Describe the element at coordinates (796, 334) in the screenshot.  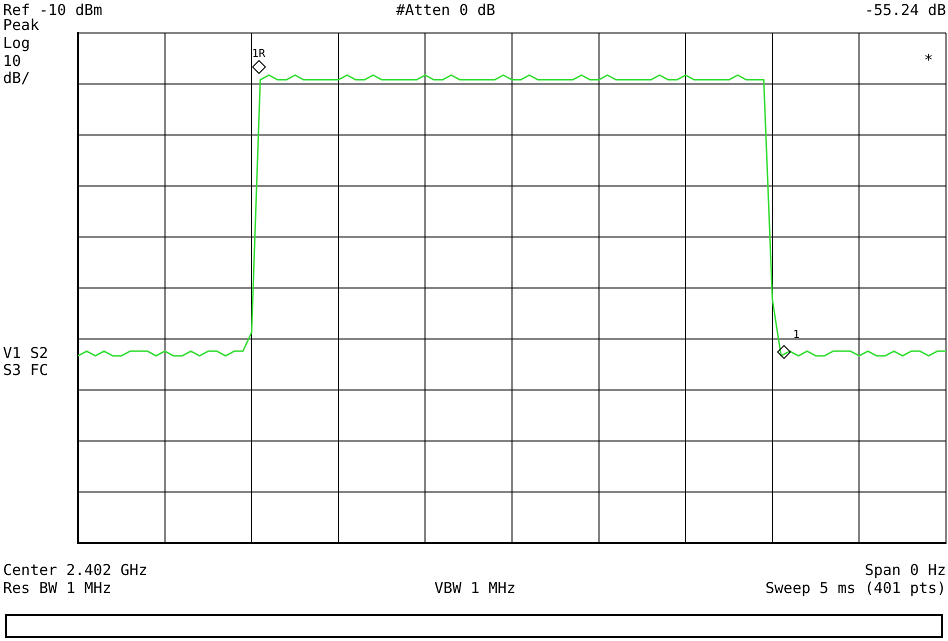
I see `annotation: 1` at that location.